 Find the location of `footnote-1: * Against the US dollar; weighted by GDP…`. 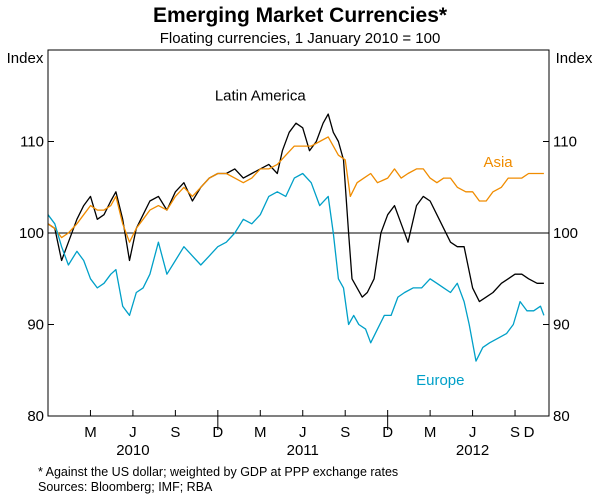

footnote-1: * Against the US dollar; weighted by GDP… is located at coordinates (218, 472).